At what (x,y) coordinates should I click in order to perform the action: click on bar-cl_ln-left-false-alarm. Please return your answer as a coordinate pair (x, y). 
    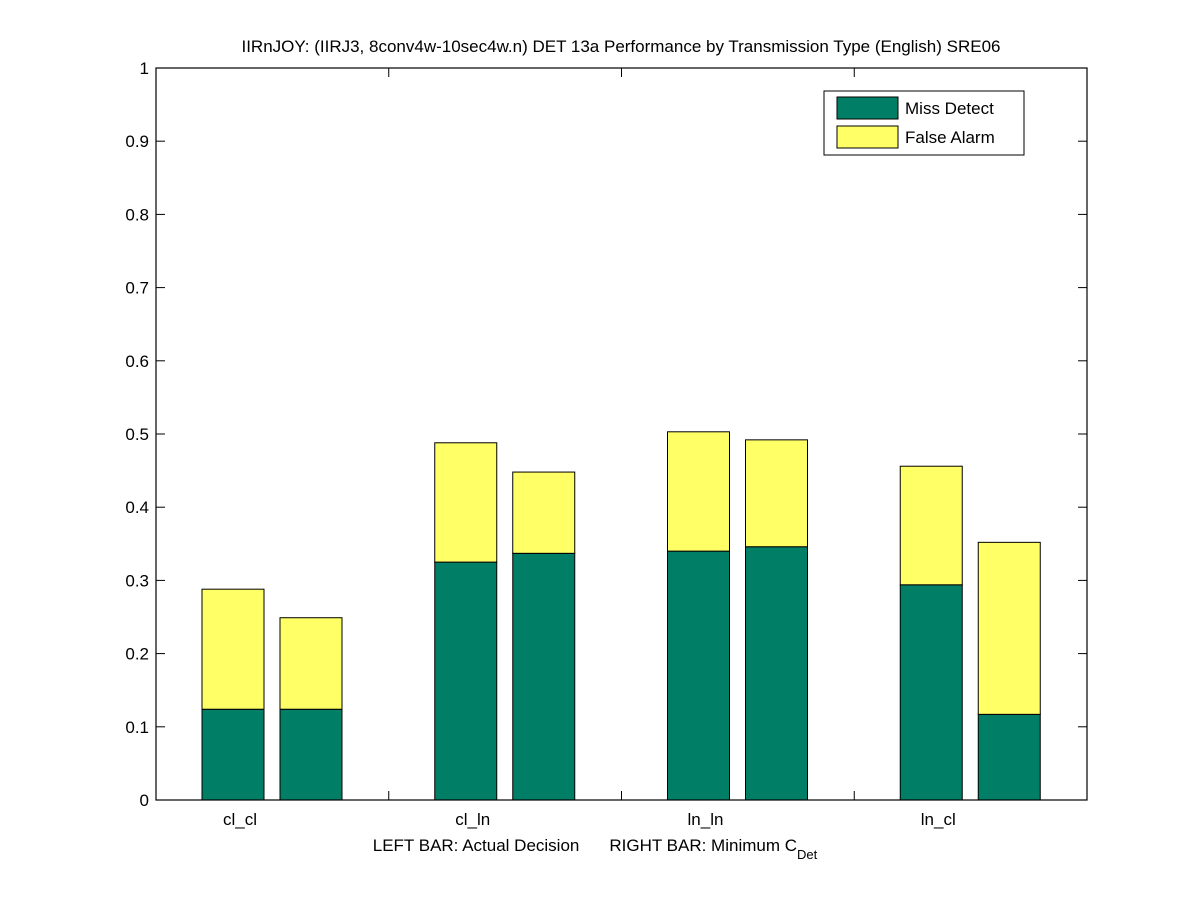
    Looking at the image, I should click on (466, 502).